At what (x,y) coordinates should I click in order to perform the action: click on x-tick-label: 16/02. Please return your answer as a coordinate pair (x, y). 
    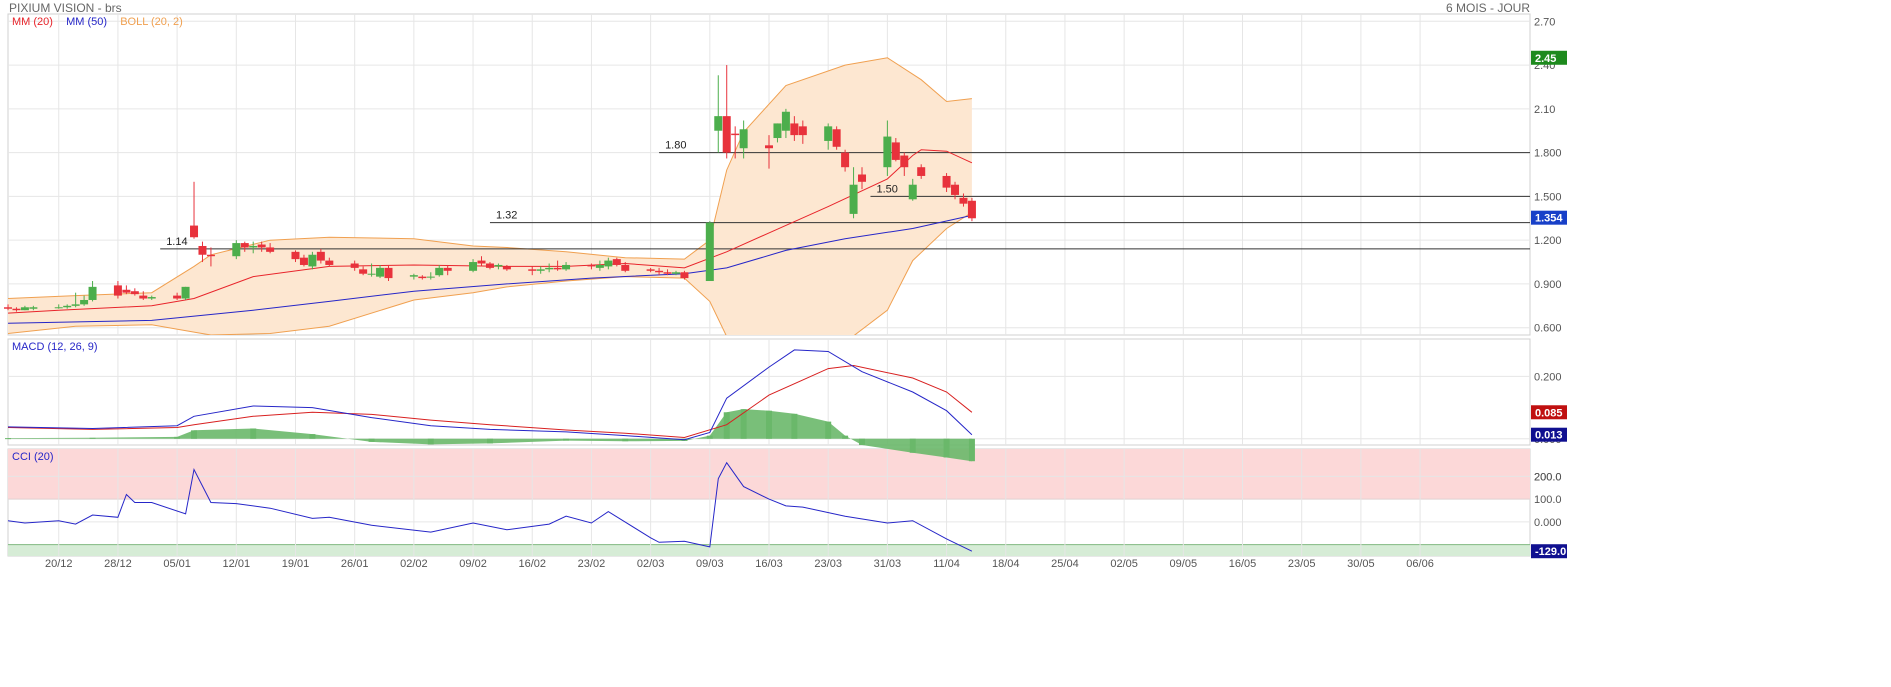
    Looking at the image, I should click on (532, 564).